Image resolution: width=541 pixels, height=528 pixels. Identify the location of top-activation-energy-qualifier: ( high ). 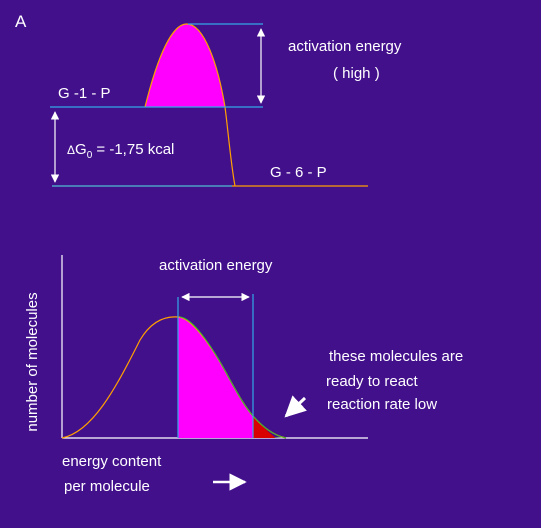
(356, 73).